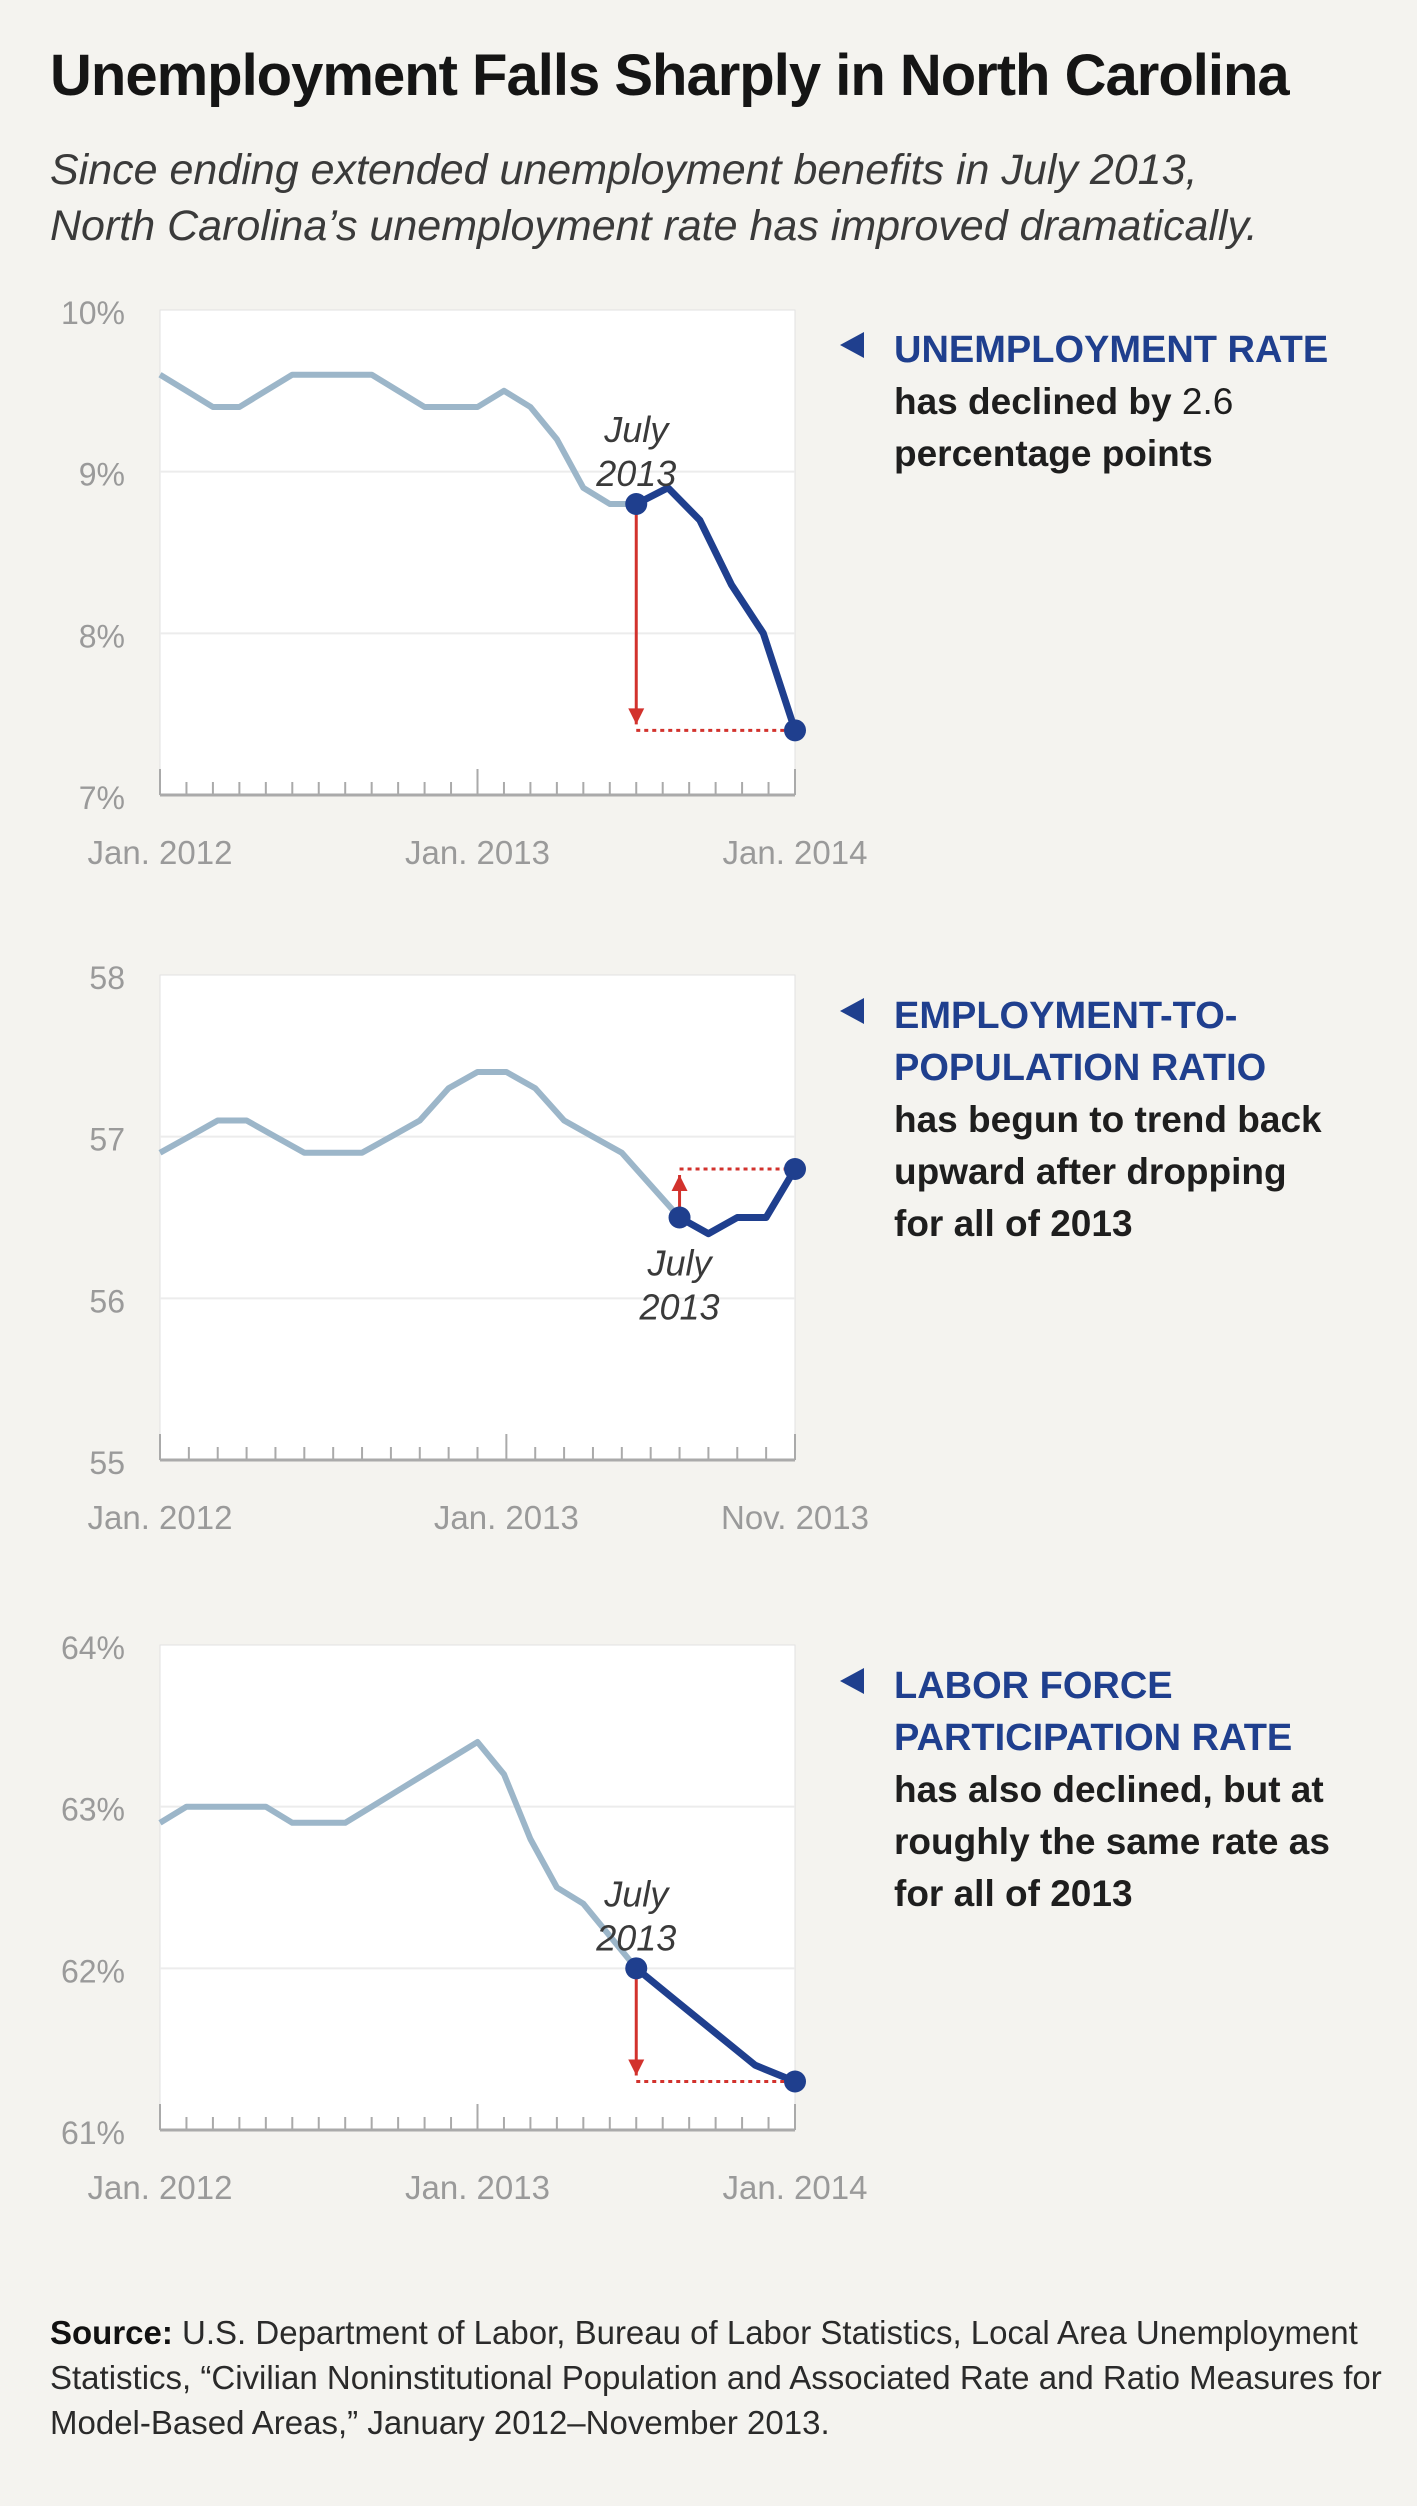  I want to click on y-tick-label: 56, so click(107, 1301).